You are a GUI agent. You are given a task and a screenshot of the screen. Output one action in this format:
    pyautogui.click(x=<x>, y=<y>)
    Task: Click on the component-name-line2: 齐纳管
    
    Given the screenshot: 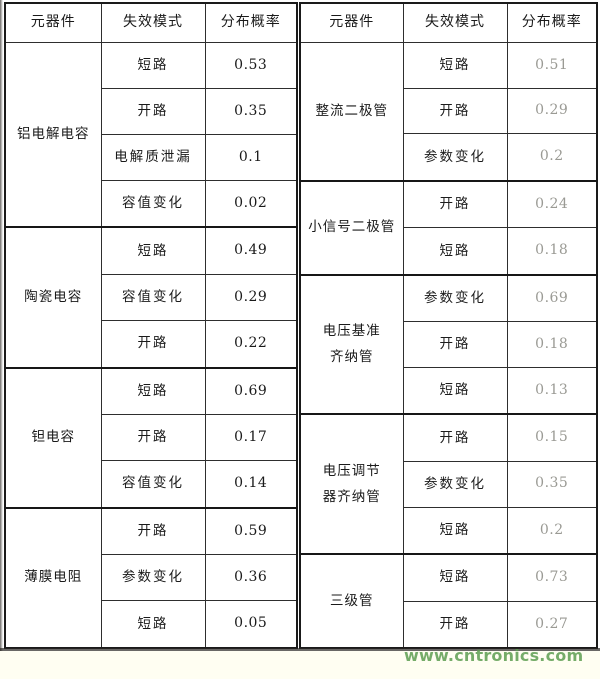 What is the action you would take?
    pyautogui.click(x=352, y=357)
    